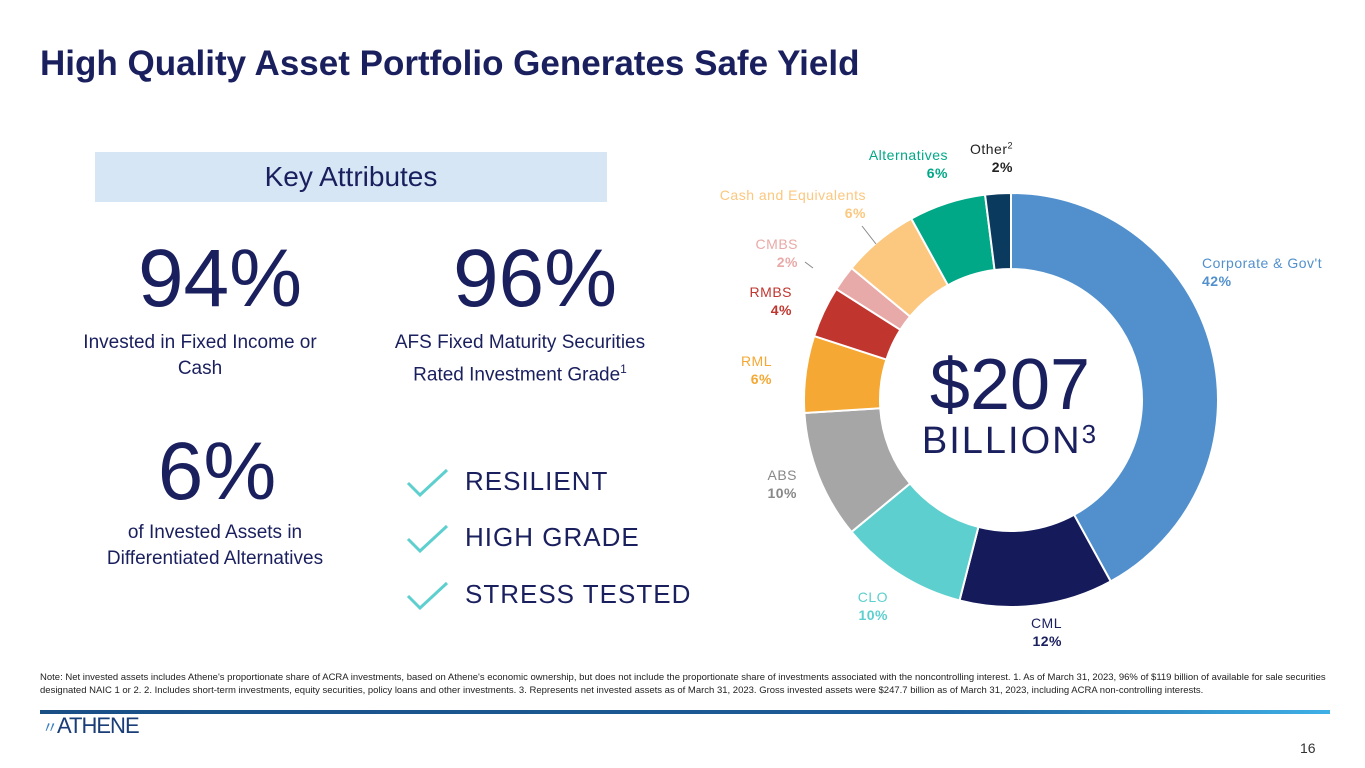 Image resolution: width=1365 pixels, height=768 pixels. I want to click on slice-label-name: Other, so click(988, 149).